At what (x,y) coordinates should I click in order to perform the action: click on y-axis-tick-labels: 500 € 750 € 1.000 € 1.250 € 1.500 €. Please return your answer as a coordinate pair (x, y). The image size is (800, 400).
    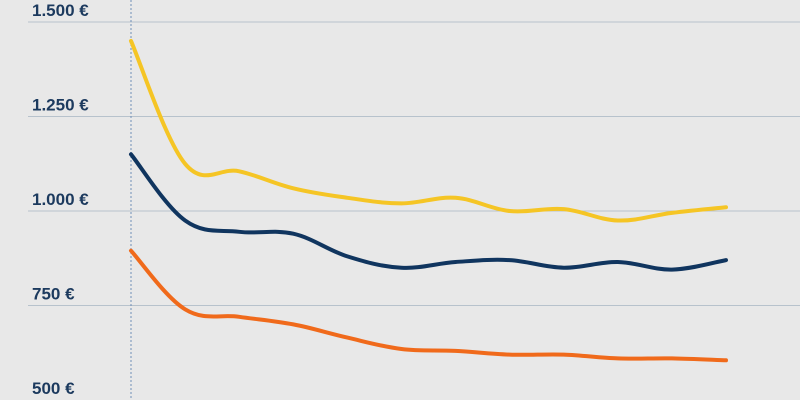
    Looking at the image, I should click on (60, 199).